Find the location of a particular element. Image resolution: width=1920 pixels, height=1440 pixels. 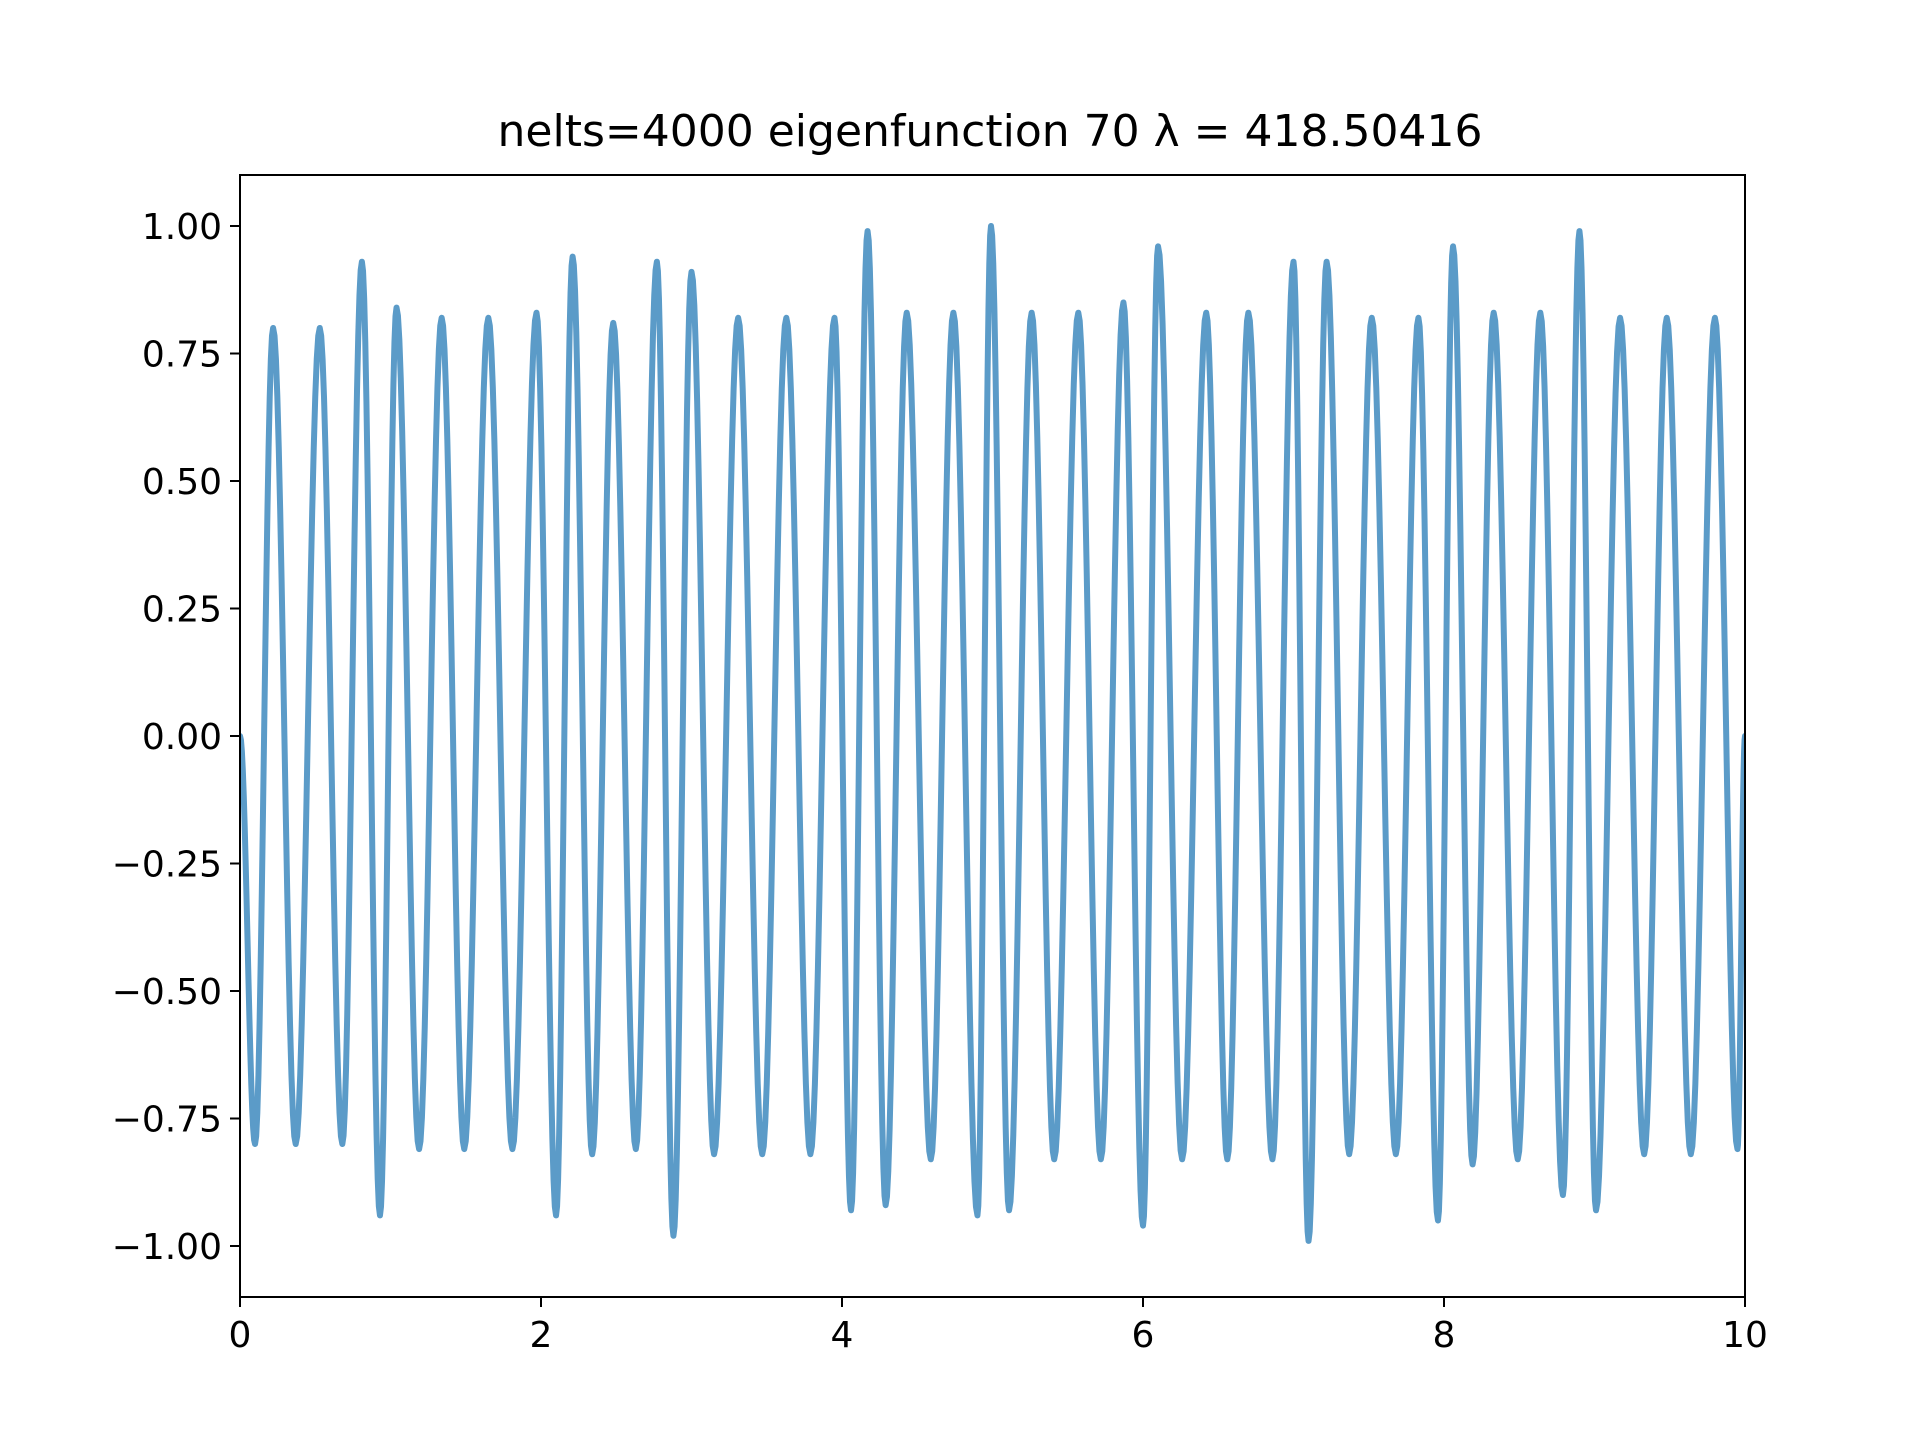

x-tick-label: 2 is located at coordinates (541, 1335).